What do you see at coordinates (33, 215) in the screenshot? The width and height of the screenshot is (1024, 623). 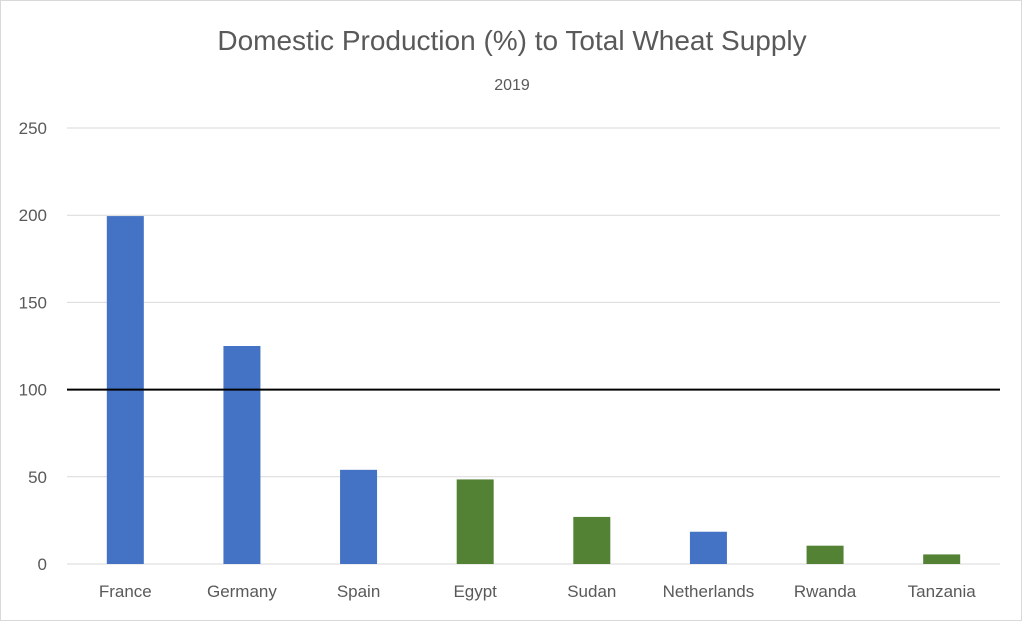 I see `y-tick-label: 200` at bounding box center [33, 215].